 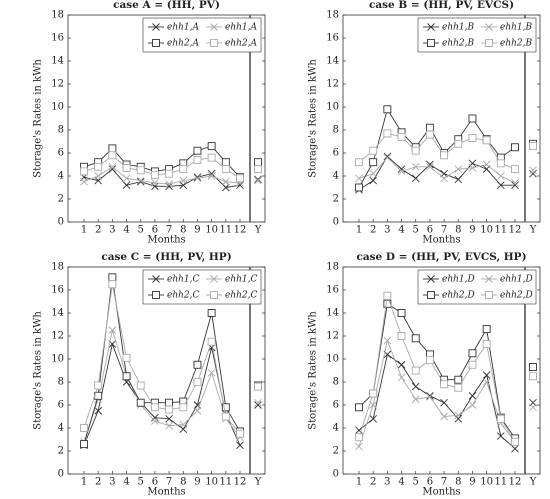 What do you see at coordinates (336, 428) in the screenshot?
I see `y-tick-label: 4` at bounding box center [336, 428].